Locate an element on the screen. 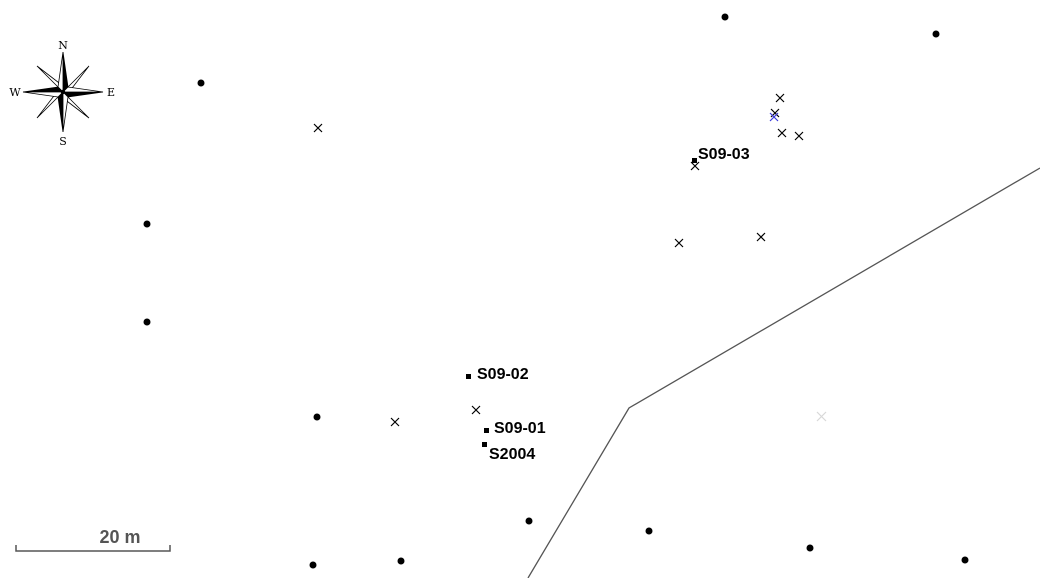  compass-south: S is located at coordinates (63, 141).